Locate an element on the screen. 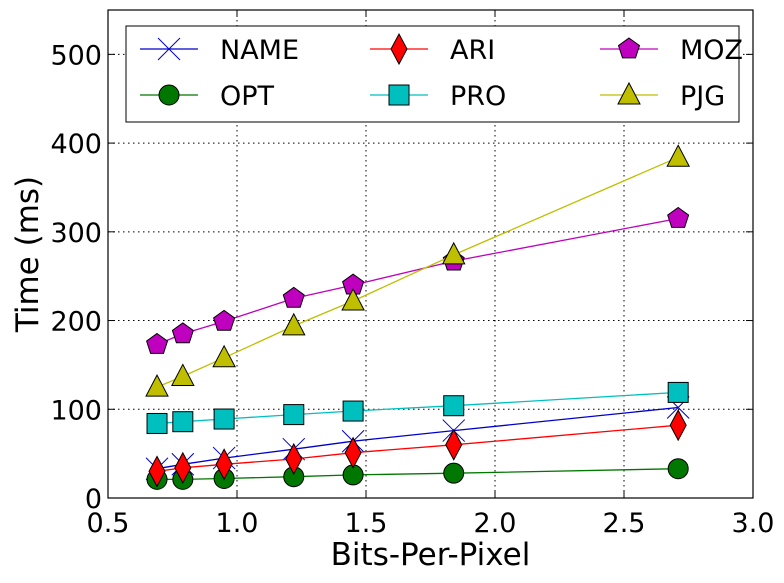 The width and height of the screenshot is (784, 583). legend-entry-pjg: PJG is located at coordinates (662, 96).